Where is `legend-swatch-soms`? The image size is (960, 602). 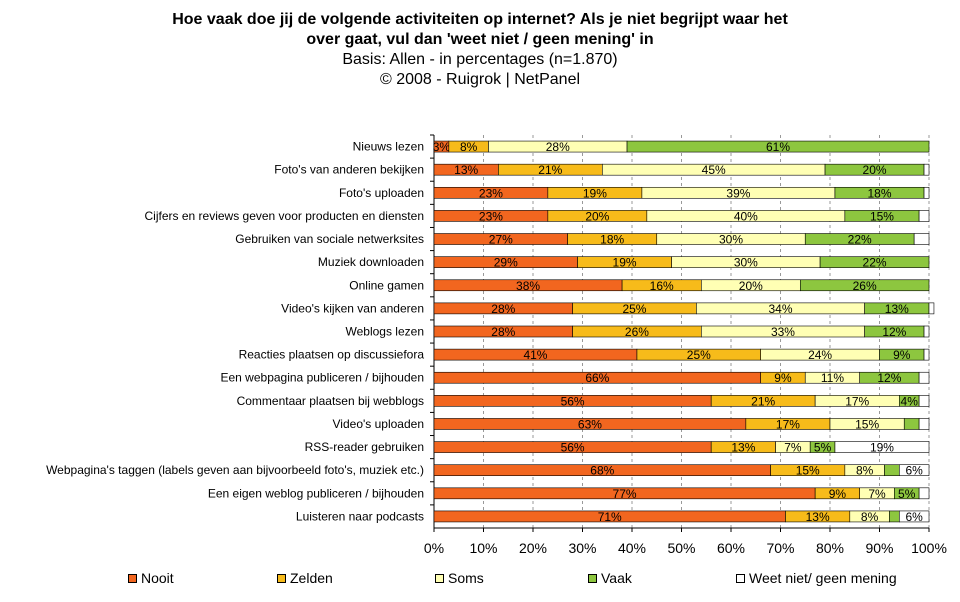 legend-swatch-soms is located at coordinates (439, 578).